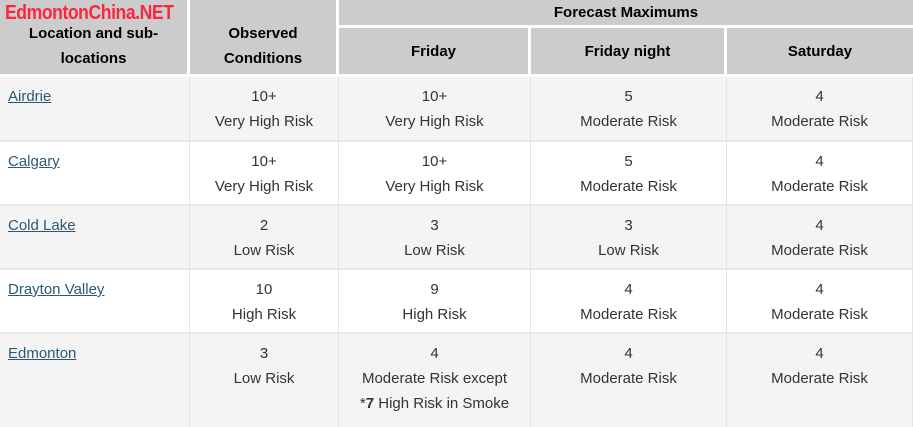 This screenshot has width=913, height=427. I want to click on risk-label: Moderate Risk except, so click(434, 378).